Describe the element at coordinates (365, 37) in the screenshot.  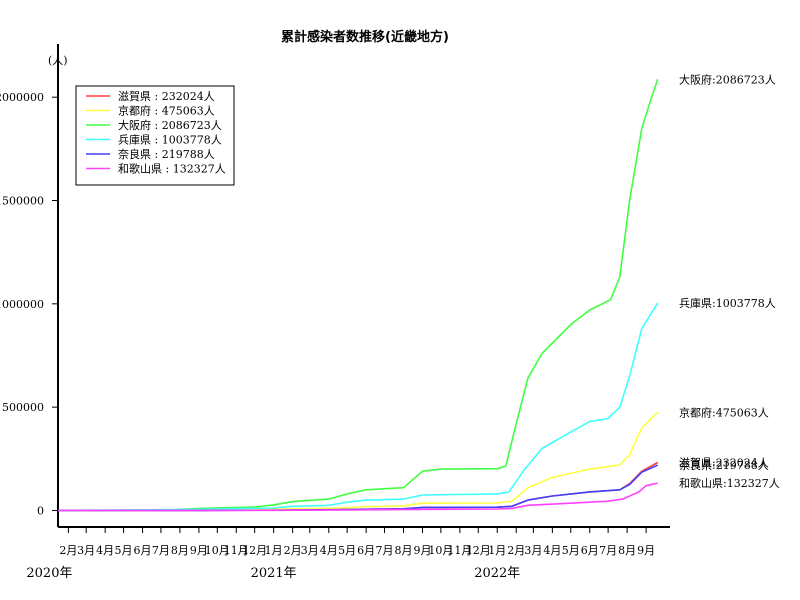
I see `chart-title: 累計感染者数推移(近畿地方)` at that location.